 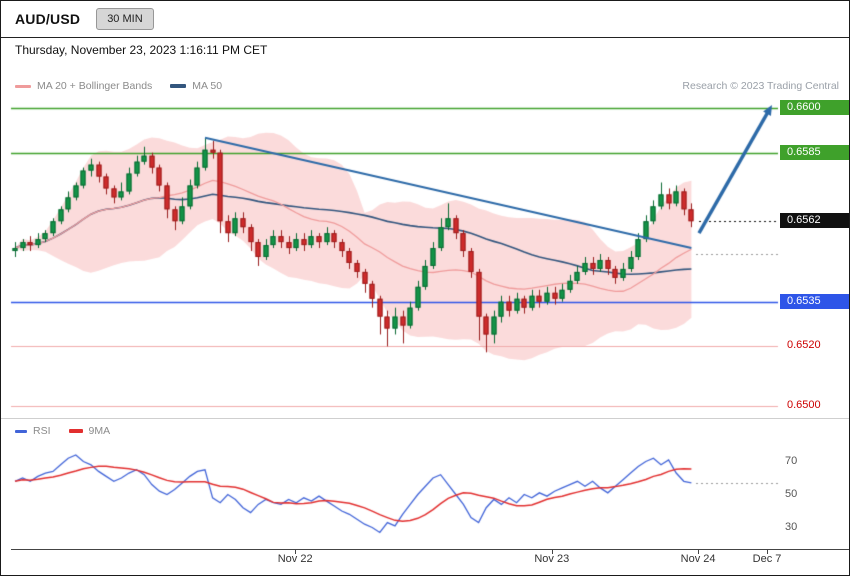 What do you see at coordinates (48, 19) in the screenshot?
I see `pair-title: AUD/USD` at bounding box center [48, 19].